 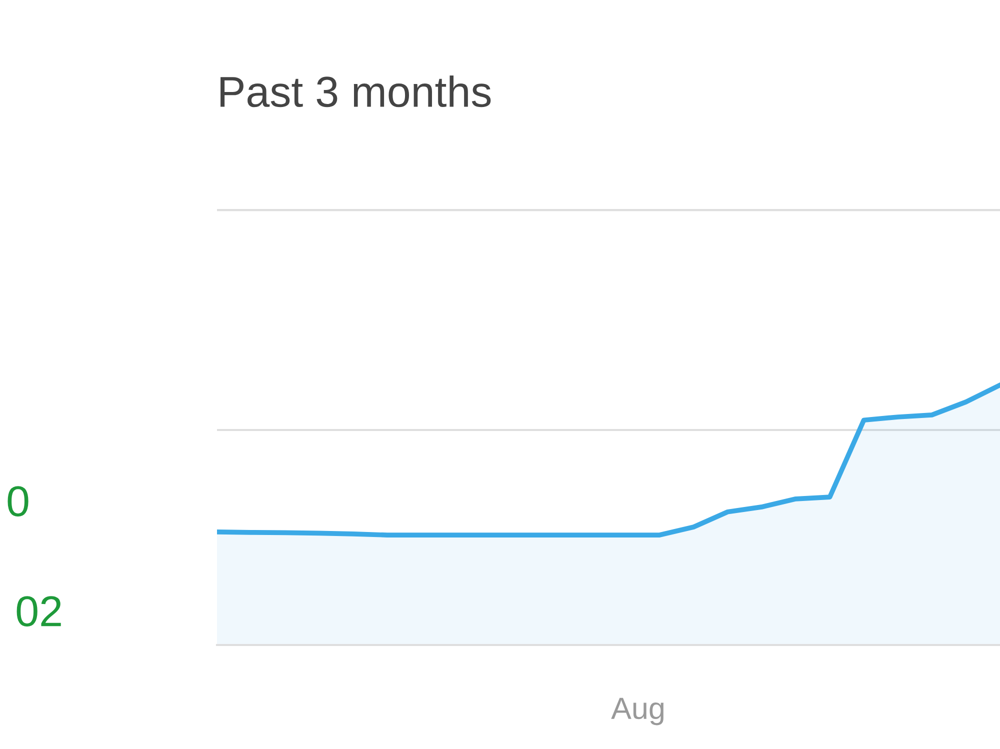 I want to click on text: 02, so click(x=38, y=611).